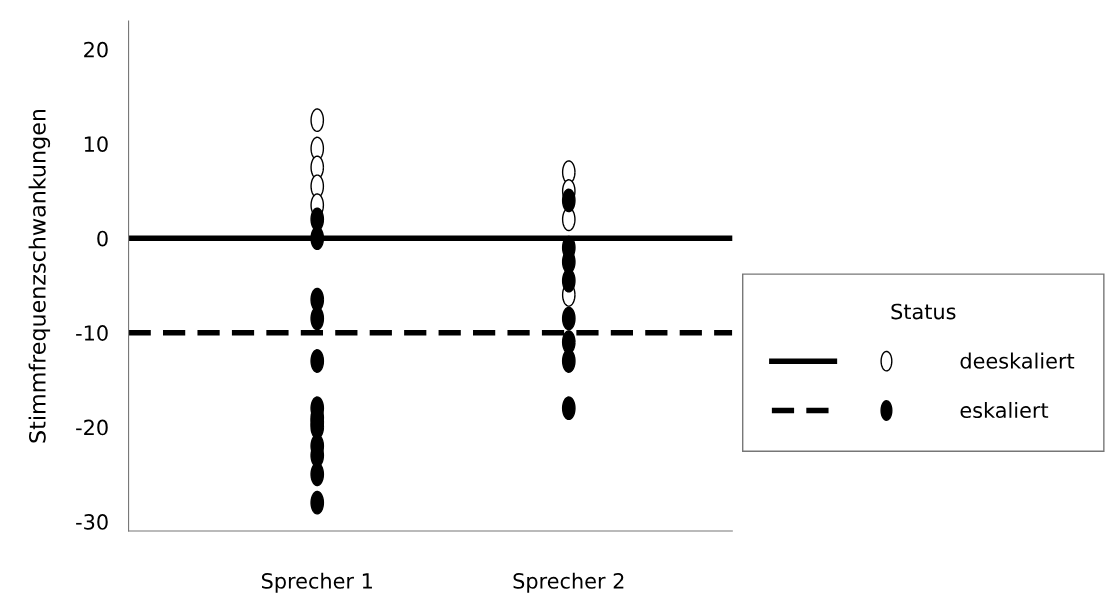 The width and height of the screenshot is (1118, 600). Describe the element at coordinates (39, 276) in the screenshot. I see `y-axis-title: Stimmfrequenzschwankungen` at that location.